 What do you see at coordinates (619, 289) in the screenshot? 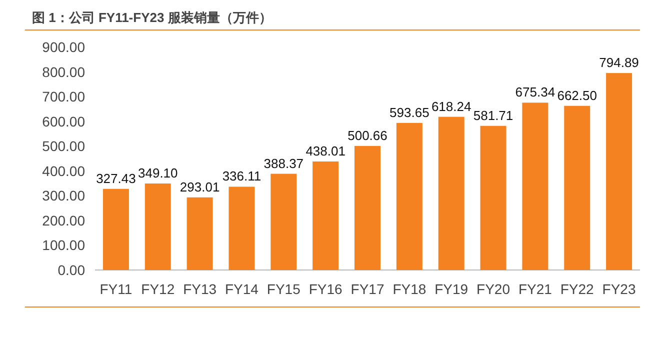
I see `x-tick-label: FY23` at bounding box center [619, 289].